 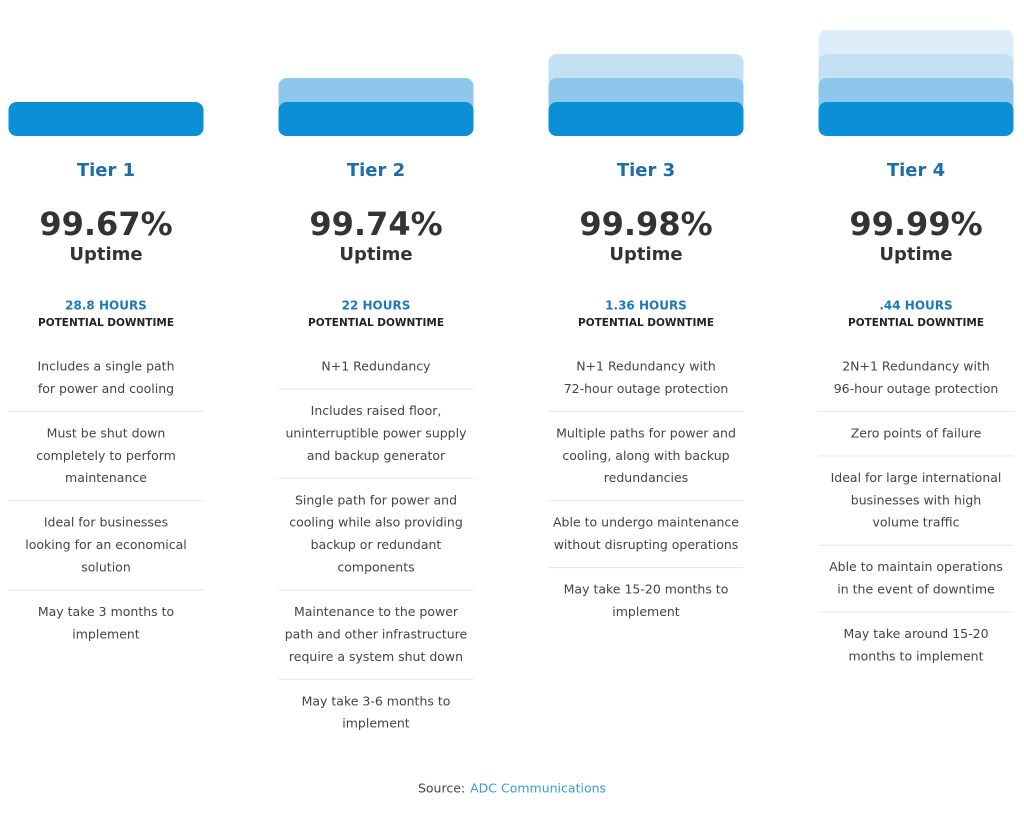 I want to click on feature-line: May take 3-6 months to, so click(x=376, y=700).